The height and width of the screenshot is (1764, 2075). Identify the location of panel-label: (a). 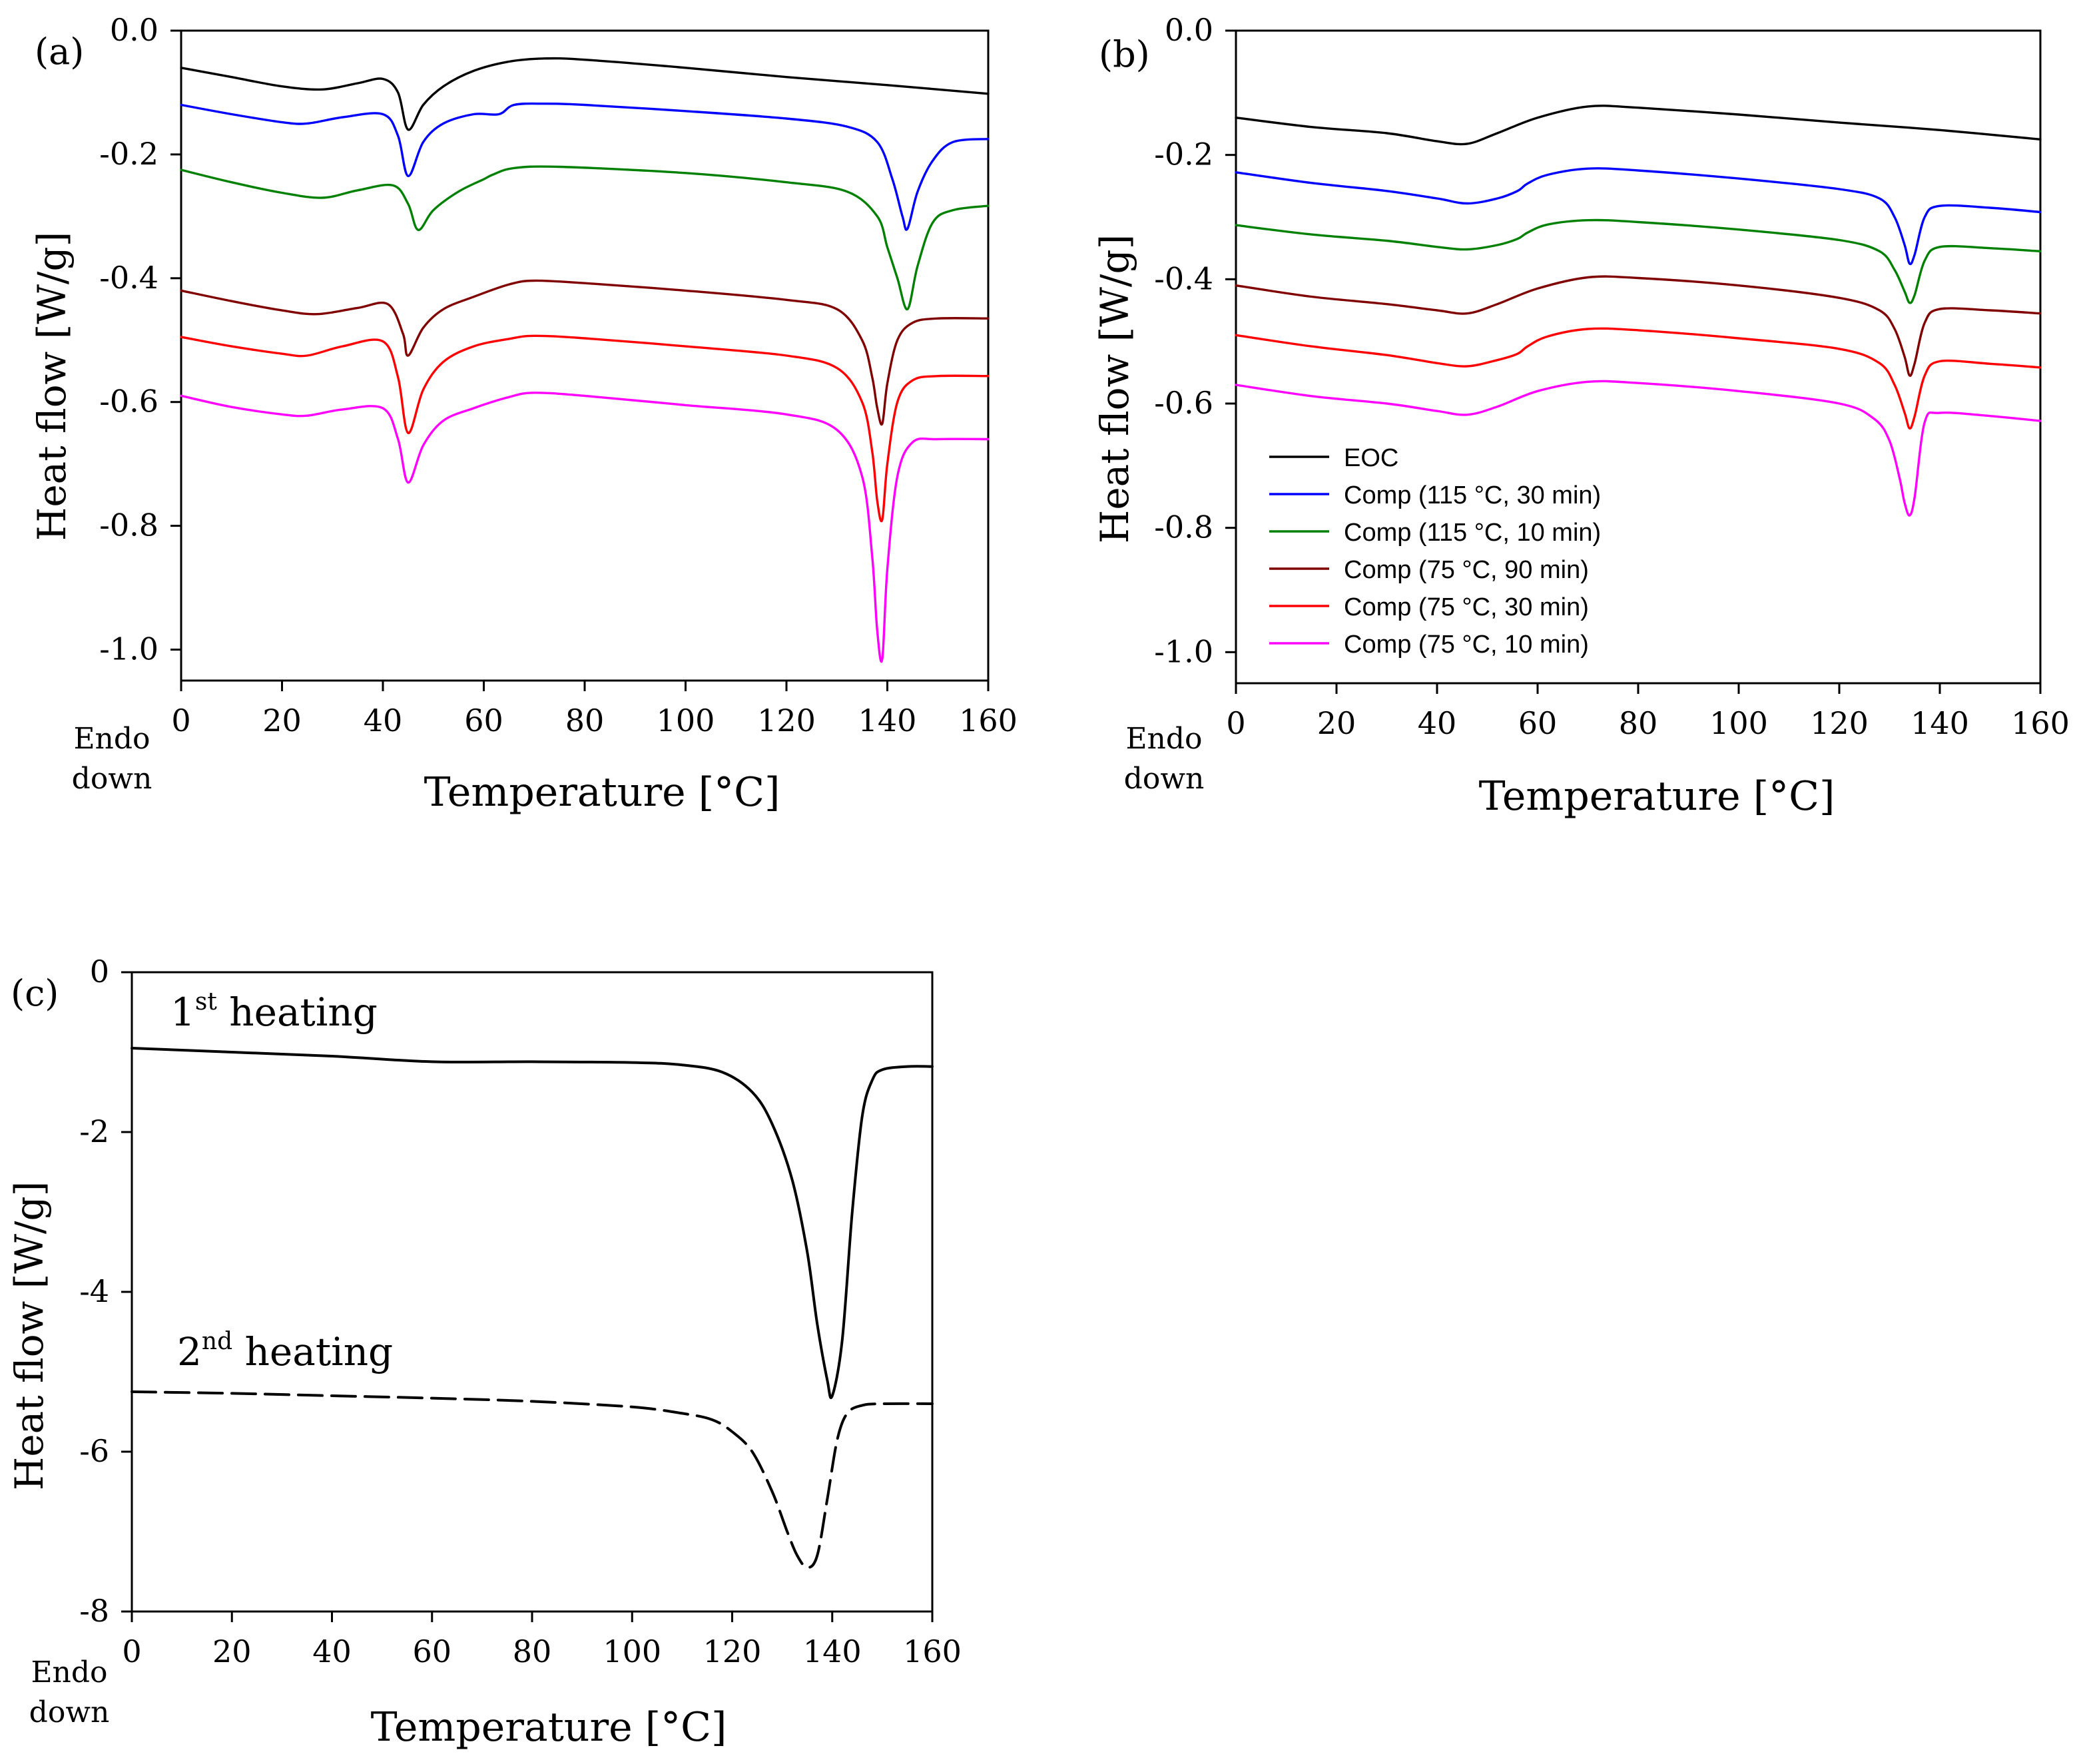
(59, 52).